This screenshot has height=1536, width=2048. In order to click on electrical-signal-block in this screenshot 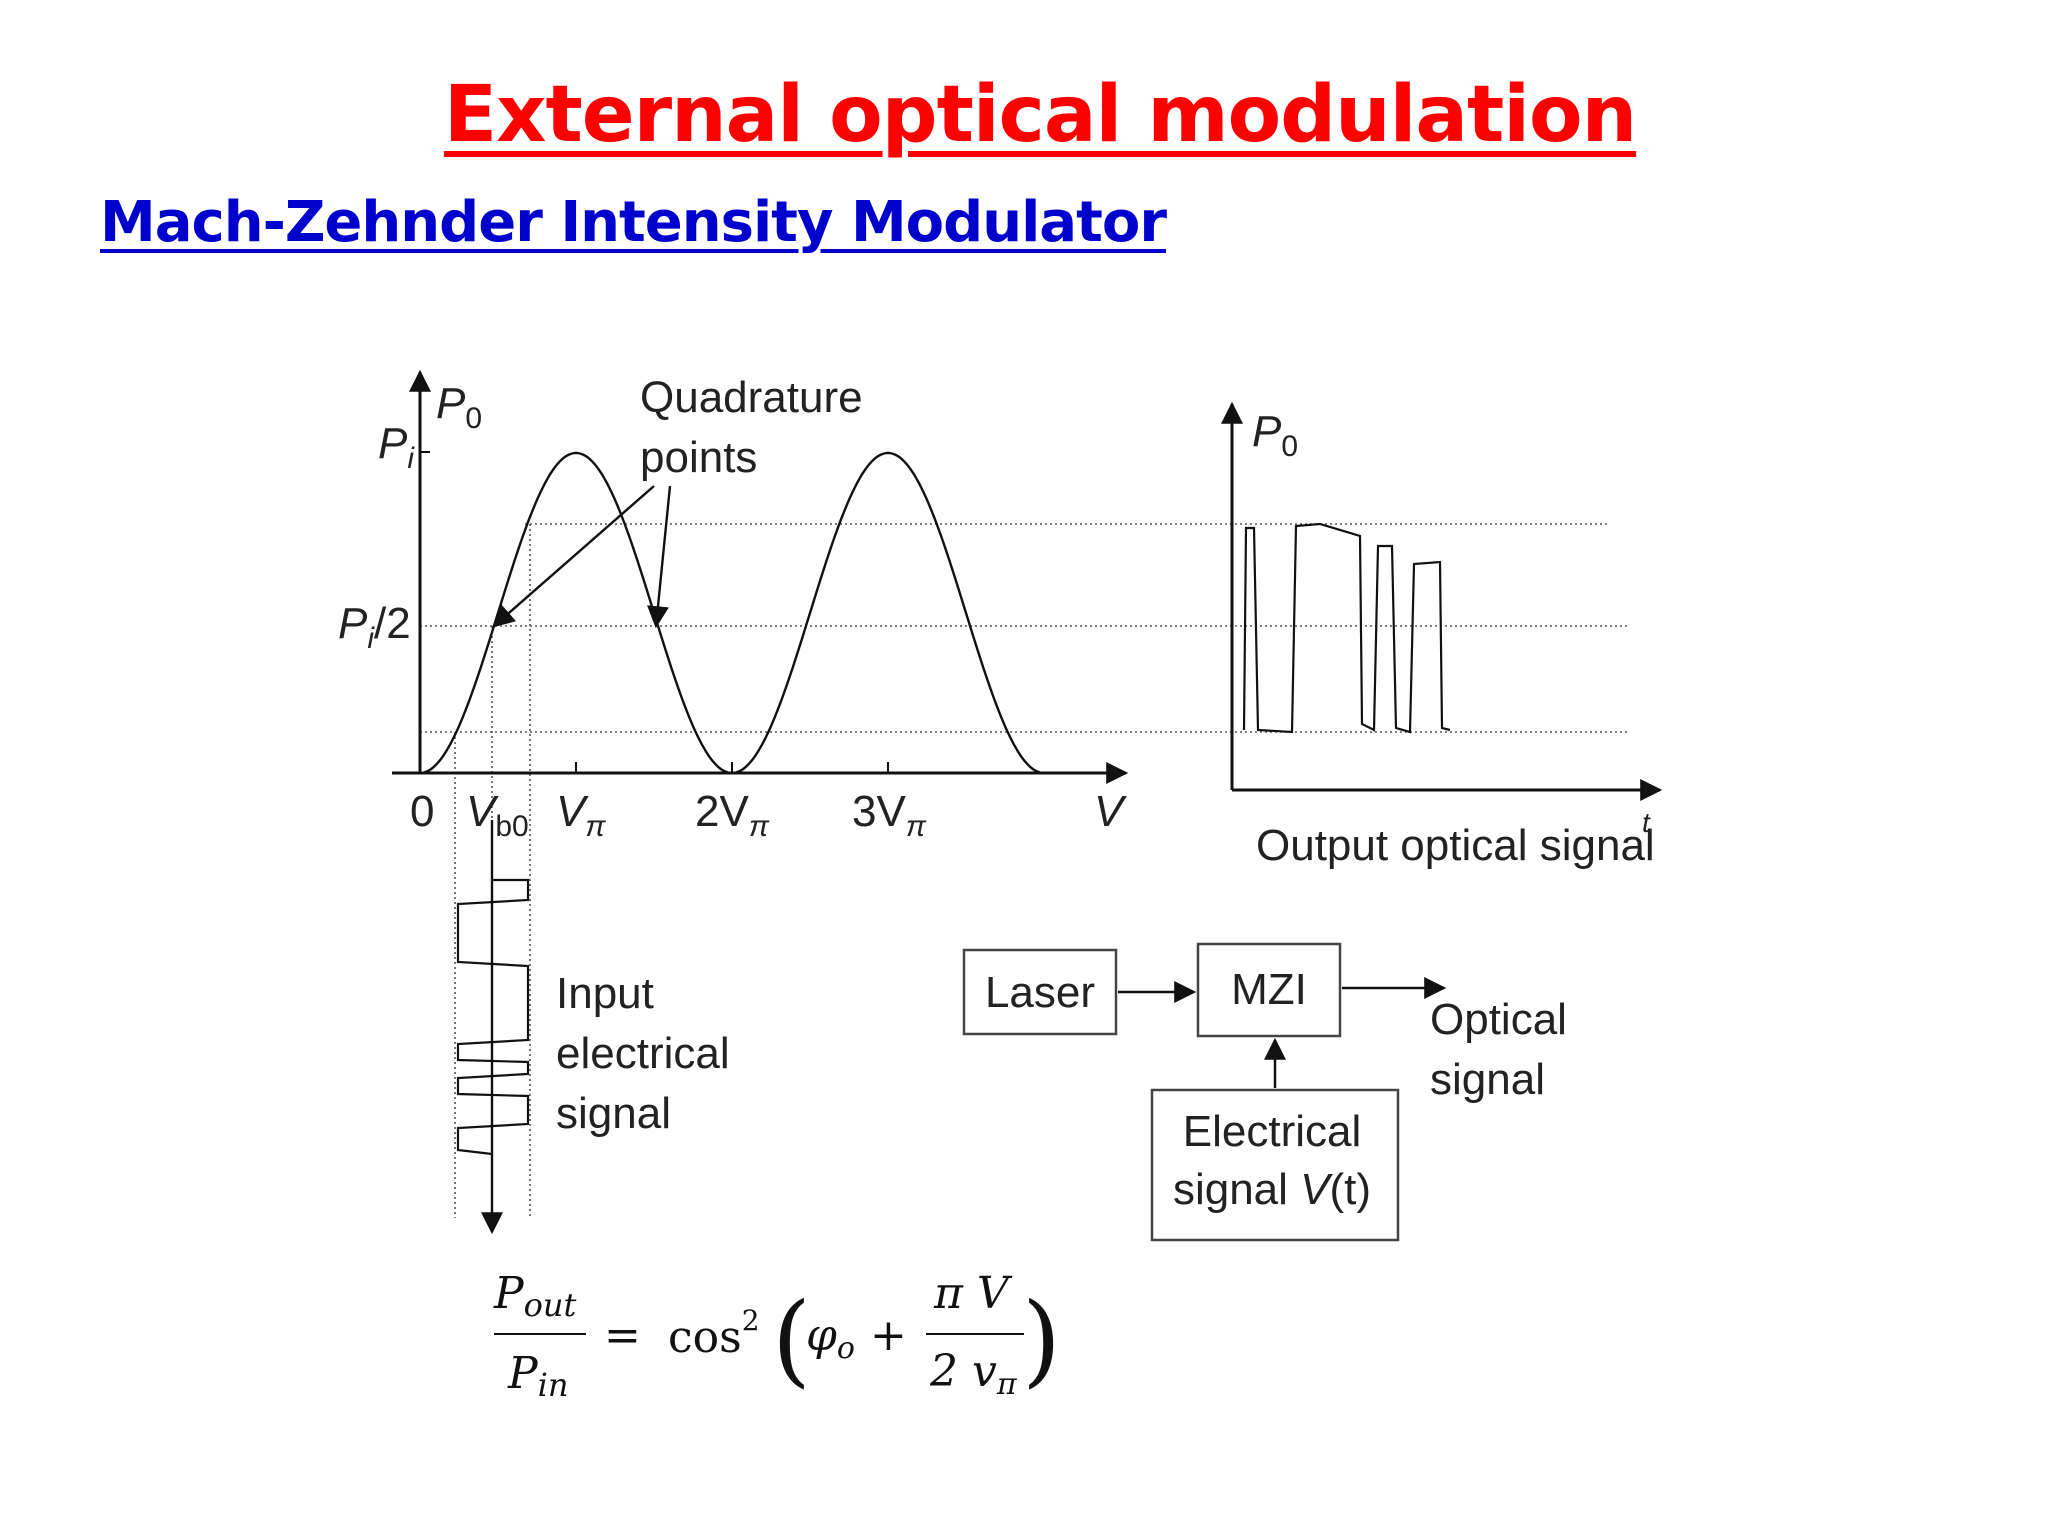, I will do `click(1275, 1165)`.